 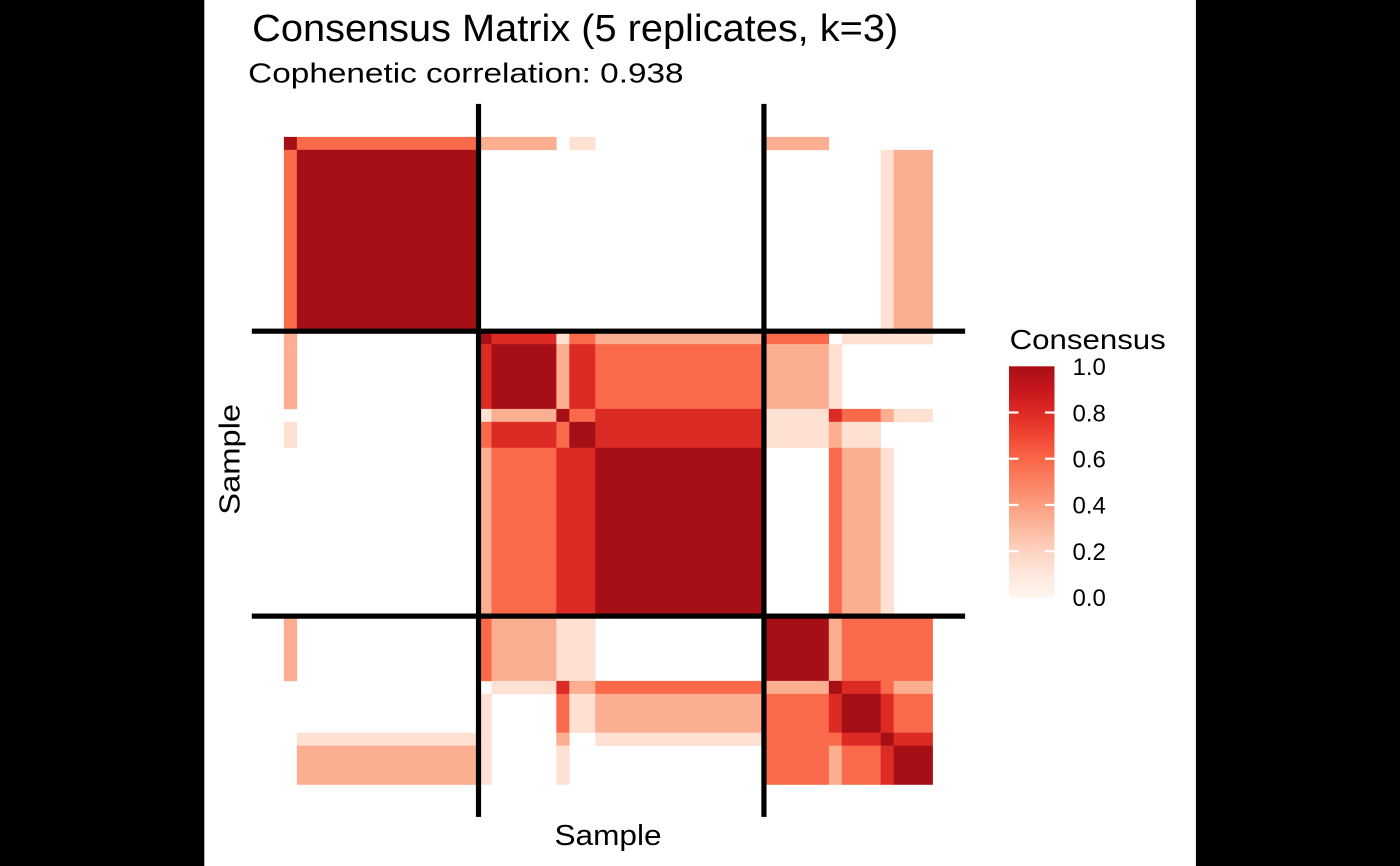 What do you see at coordinates (575, 28) in the screenshot?
I see `svg-text:Consensus Matrix (5 replicates: Consensus Matrix (5 replicates, k=3)` at bounding box center [575, 28].